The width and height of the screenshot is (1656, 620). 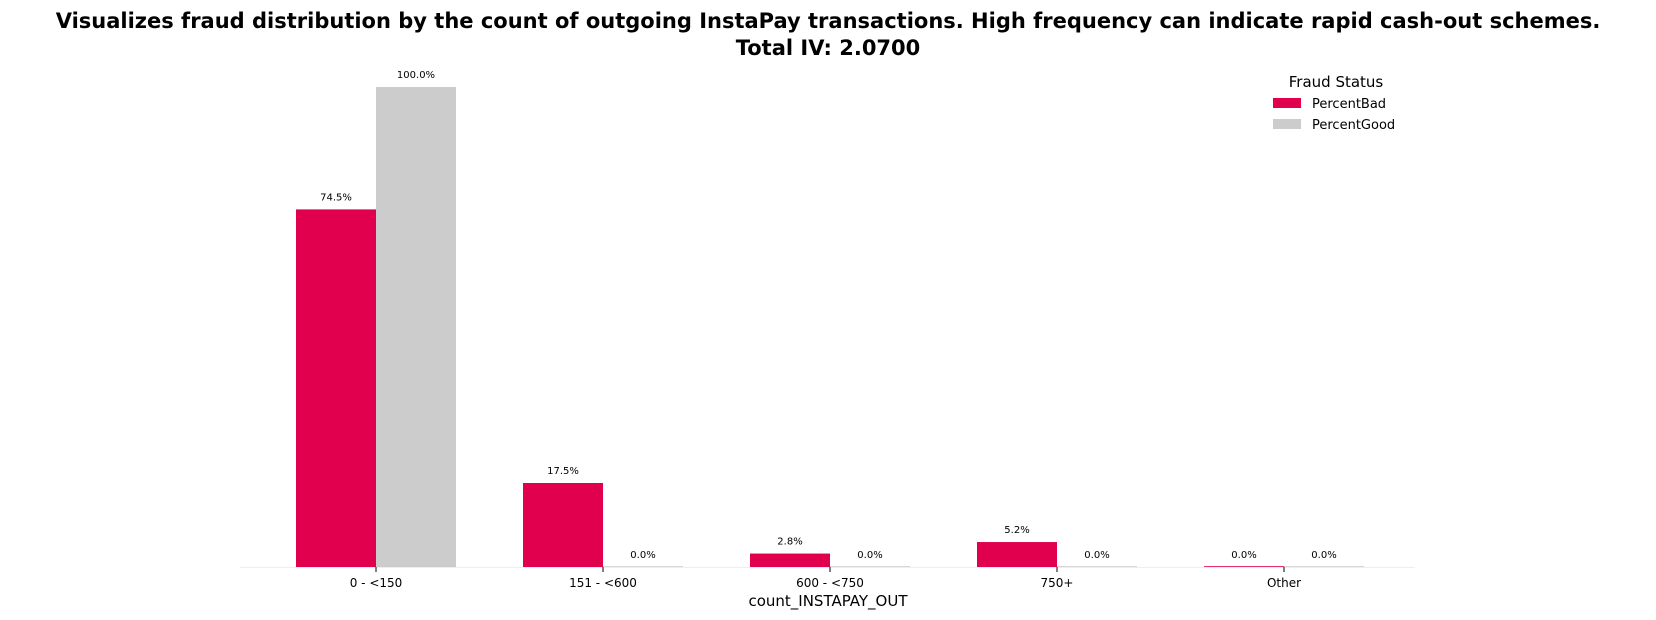 What do you see at coordinates (789, 542) in the screenshot?
I see `data-label-percentbad-2: 2.8%` at bounding box center [789, 542].